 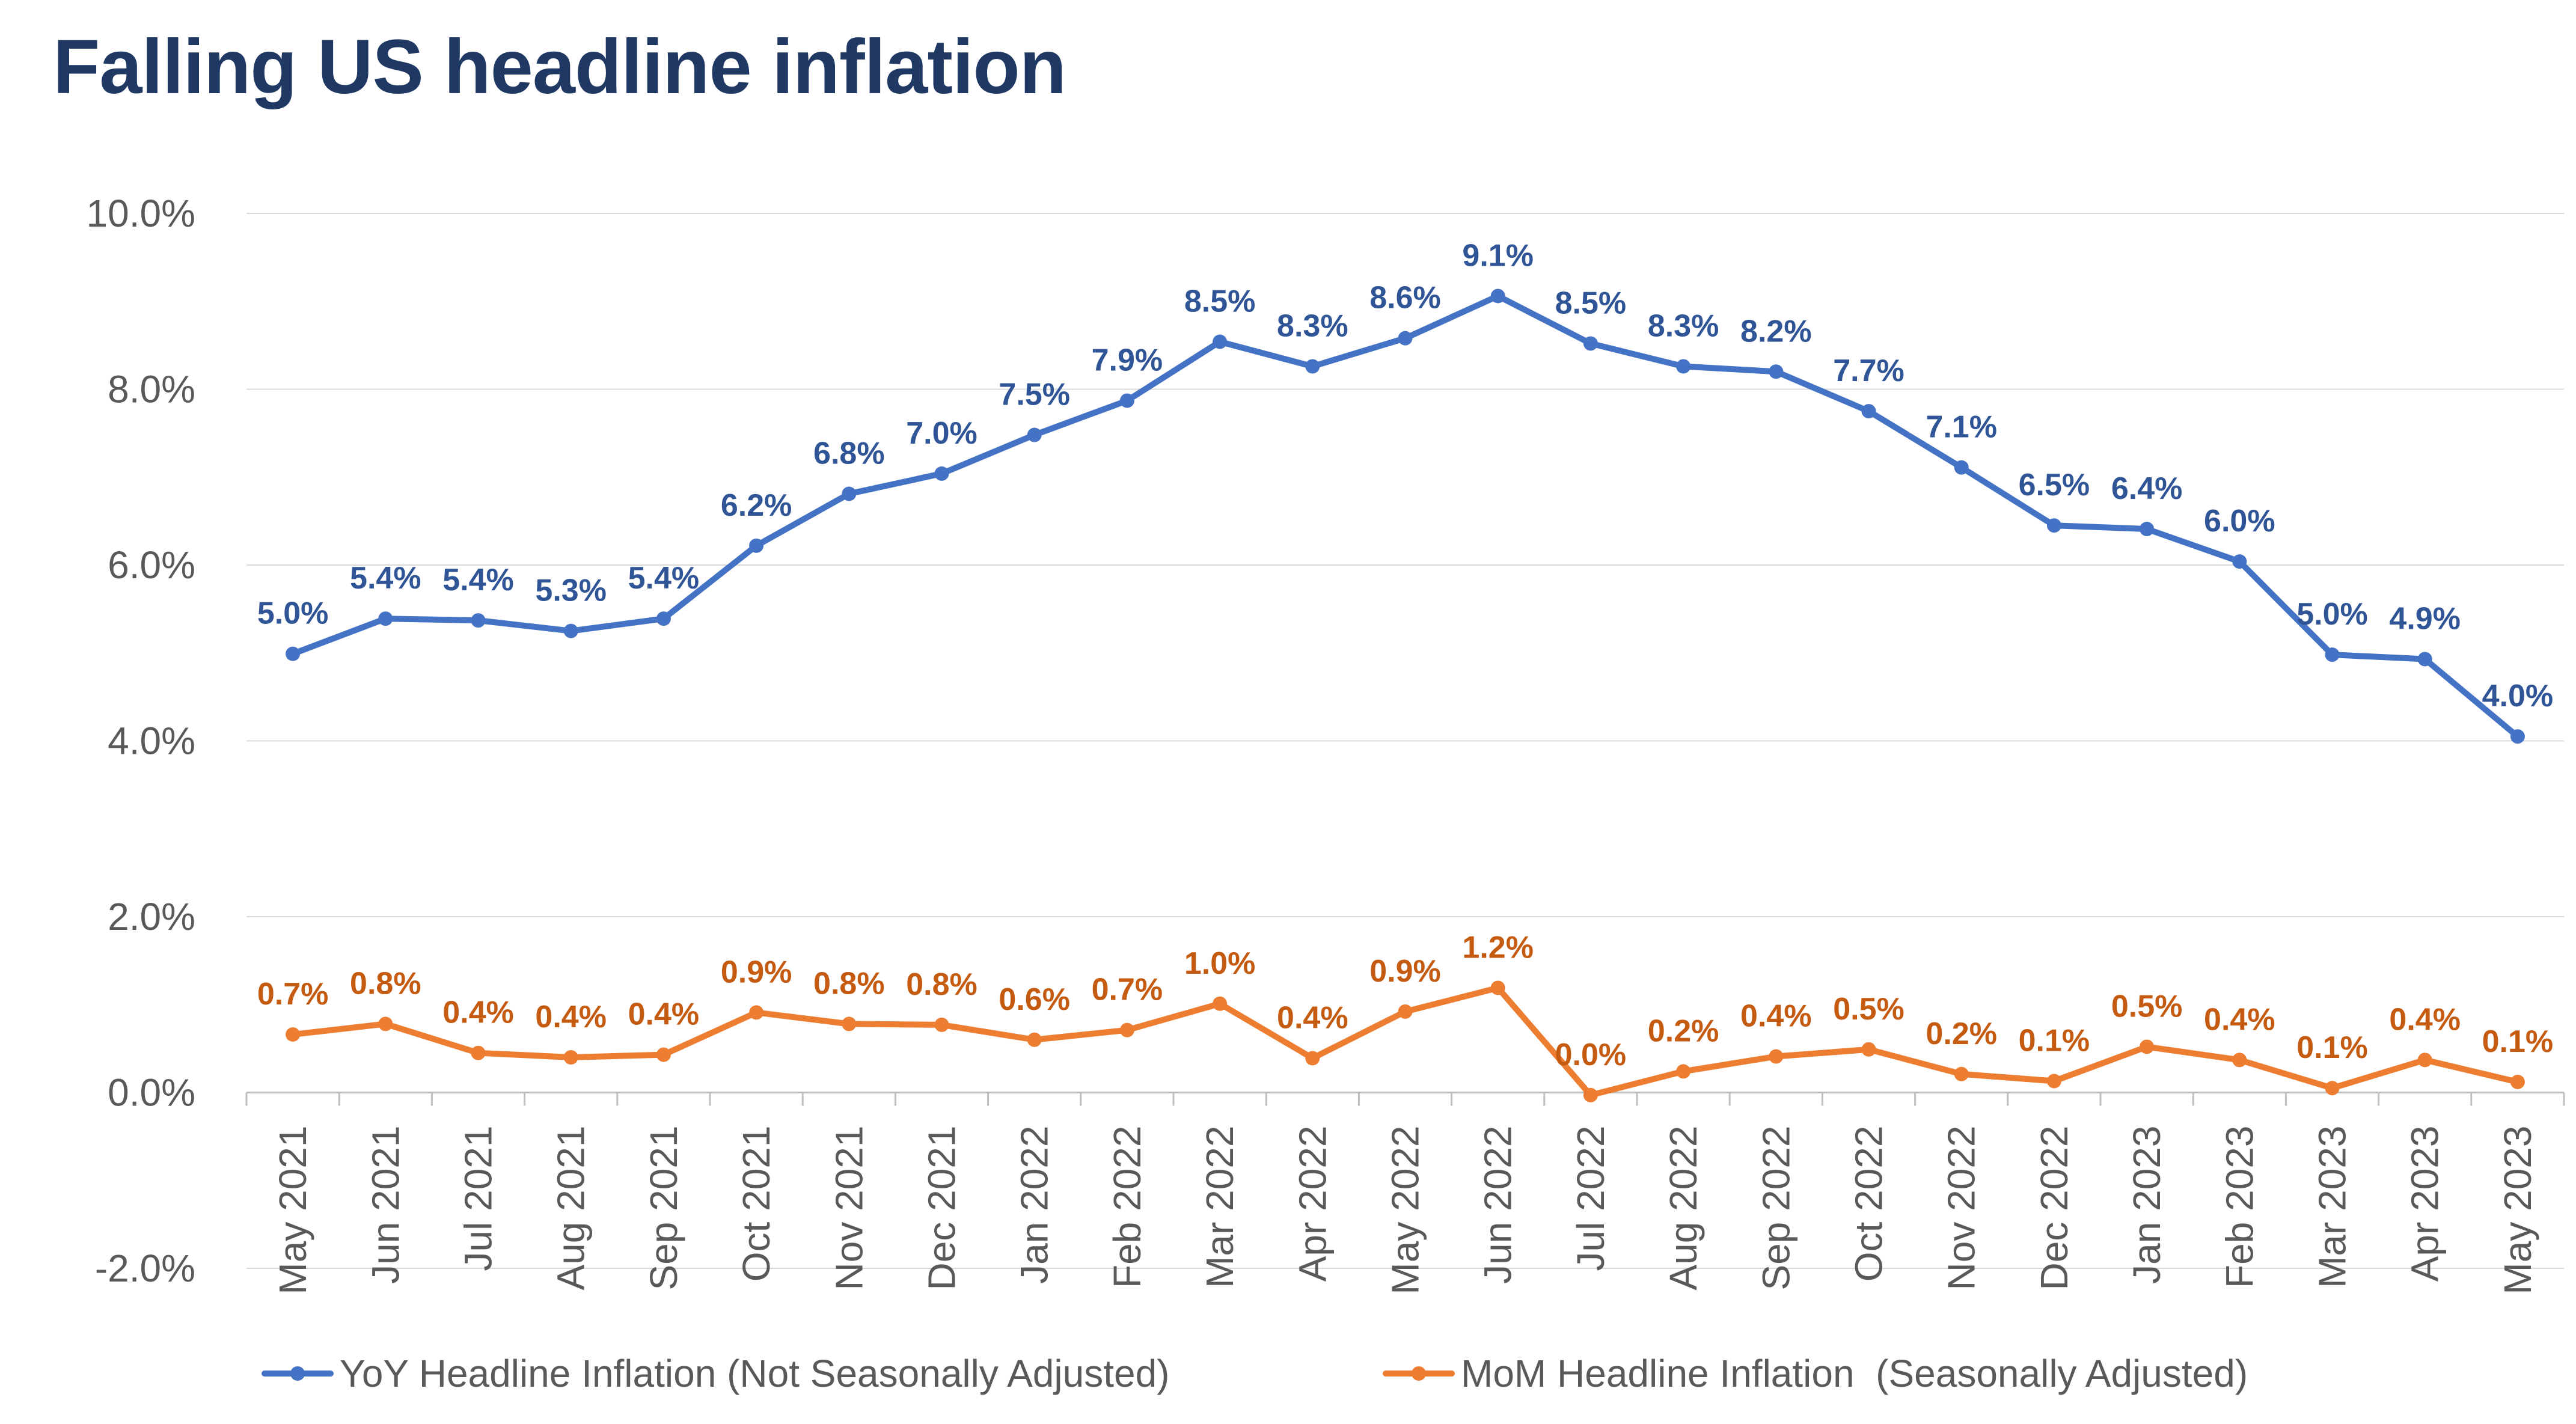 What do you see at coordinates (1219, 1207) in the screenshot?
I see `x-tick-label: Mar 2022` at bounding box center [1219, 1207].